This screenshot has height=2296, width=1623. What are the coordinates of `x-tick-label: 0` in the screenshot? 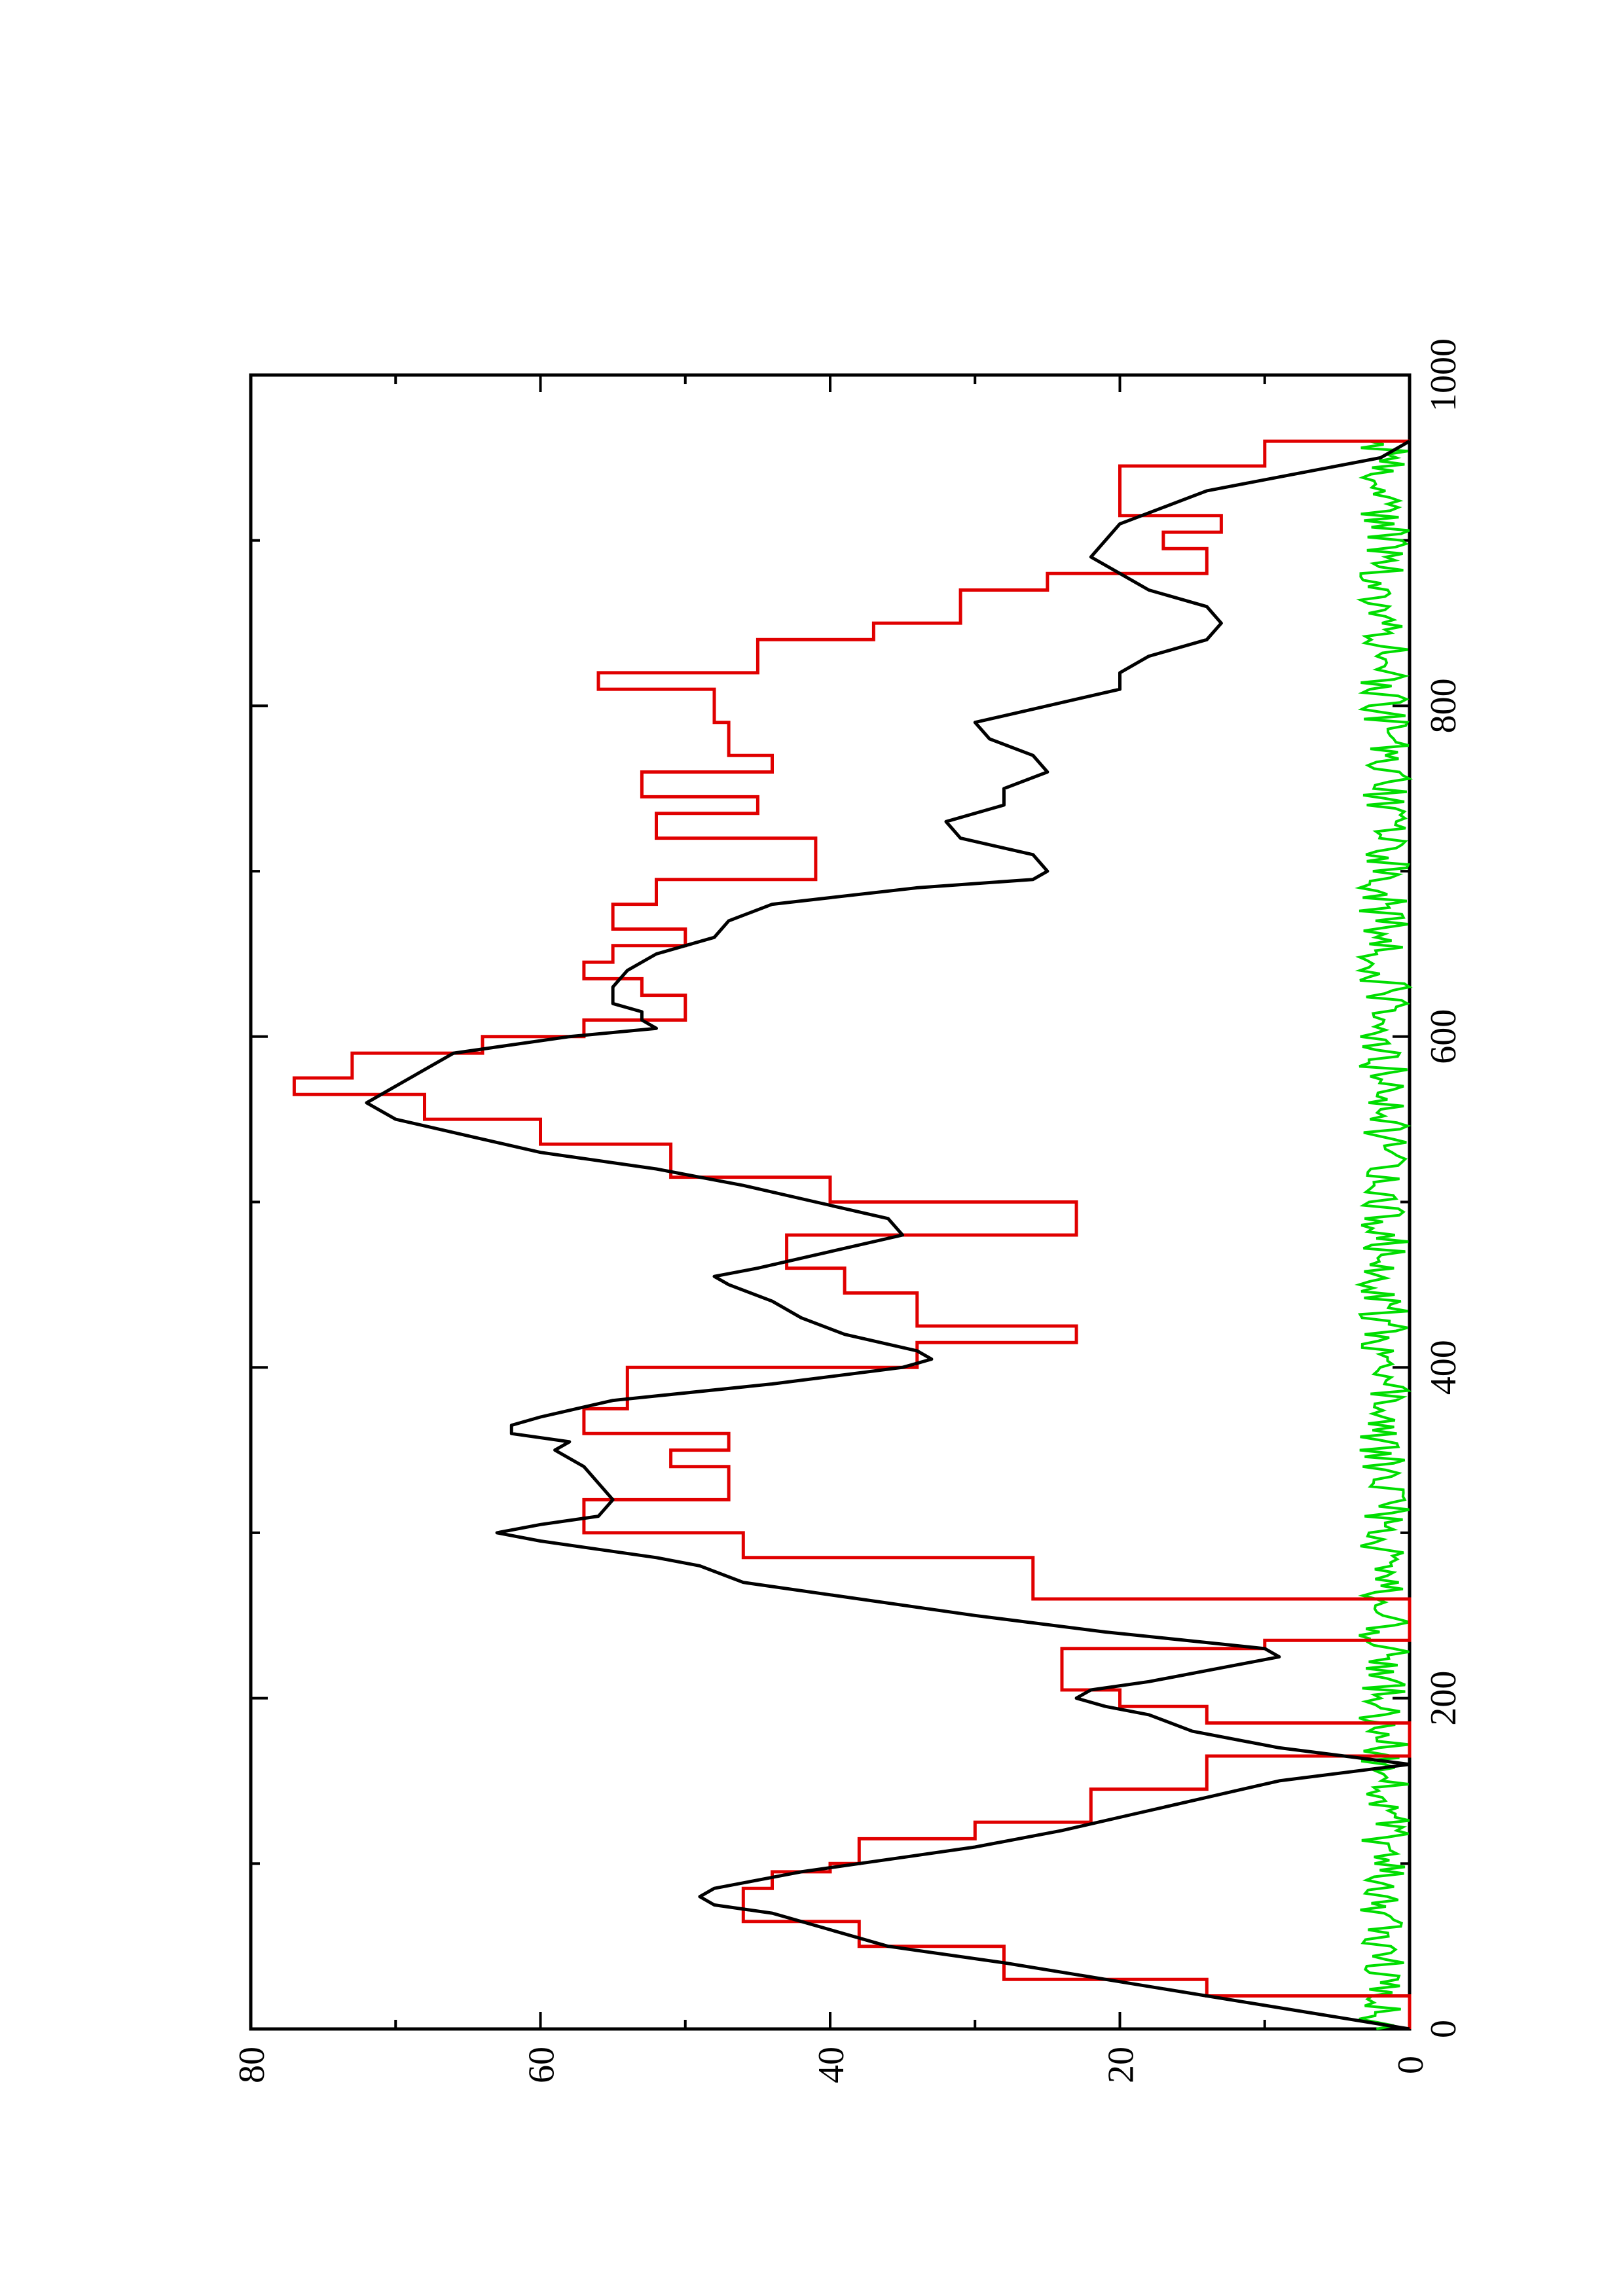 It's located at (1443, 2029).